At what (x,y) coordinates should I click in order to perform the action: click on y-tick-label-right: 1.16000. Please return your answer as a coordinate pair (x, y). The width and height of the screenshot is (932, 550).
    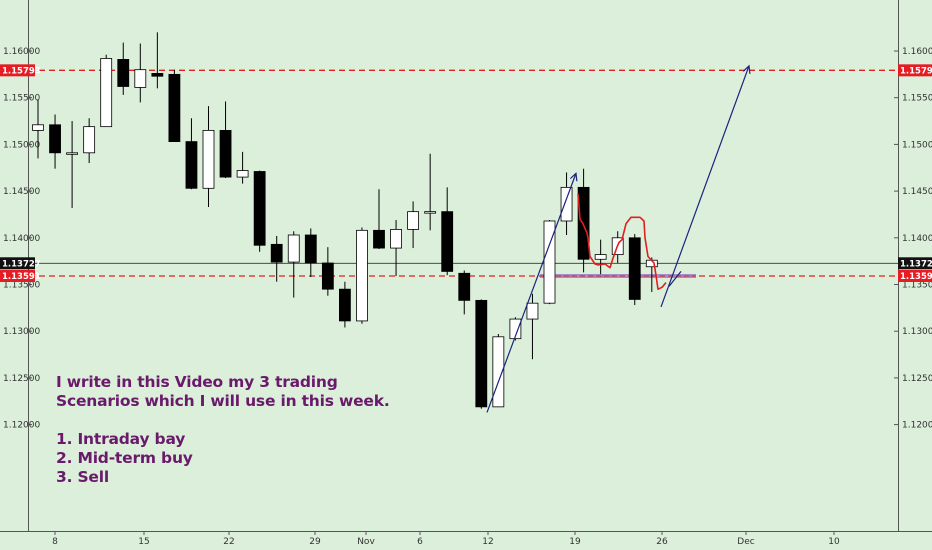
    Looking at the image, I should click on (917, 52).